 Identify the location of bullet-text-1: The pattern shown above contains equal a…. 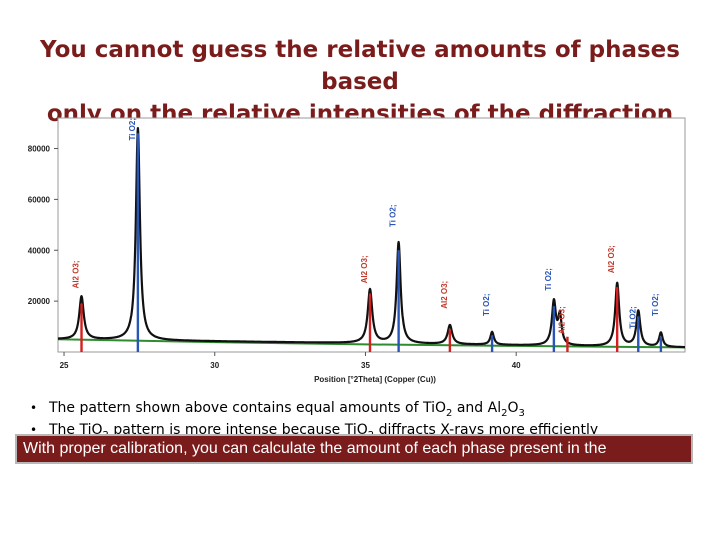
(287, 409).